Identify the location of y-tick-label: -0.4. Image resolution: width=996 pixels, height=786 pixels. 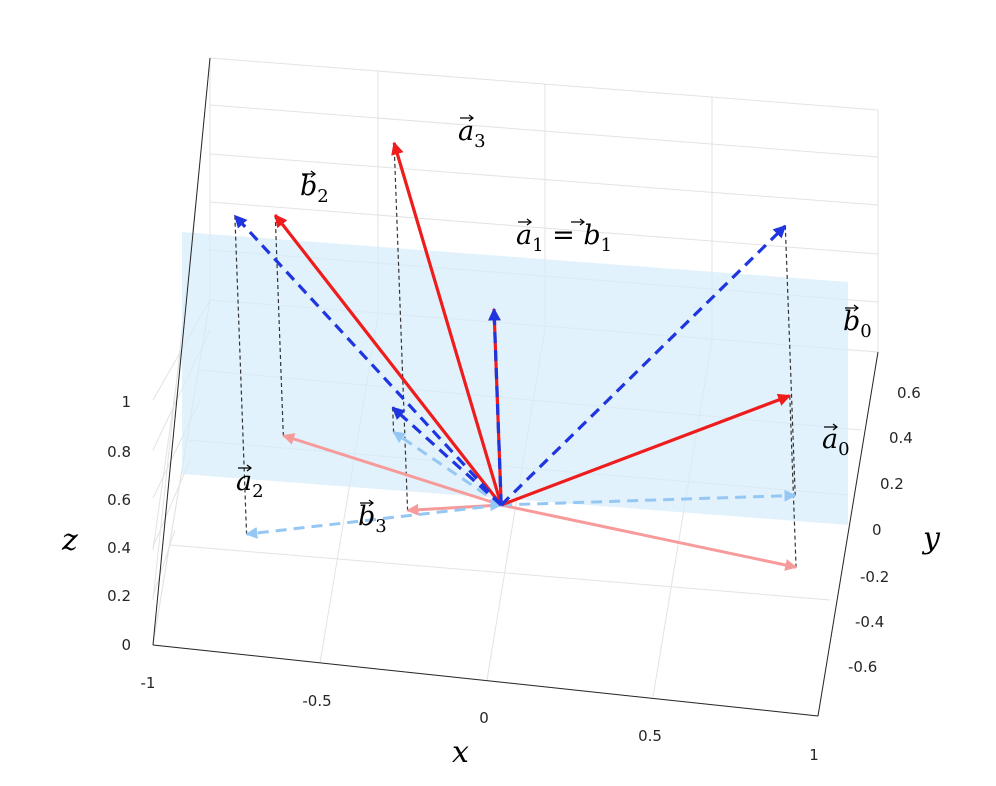
(869, 622).